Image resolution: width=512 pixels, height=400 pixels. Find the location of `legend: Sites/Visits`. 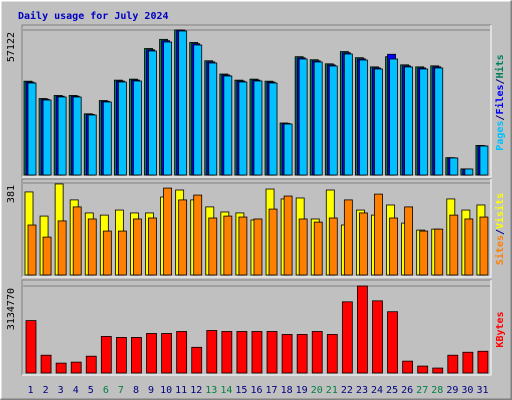

legend: Sites/Visits is located at coordinates (500, 229).